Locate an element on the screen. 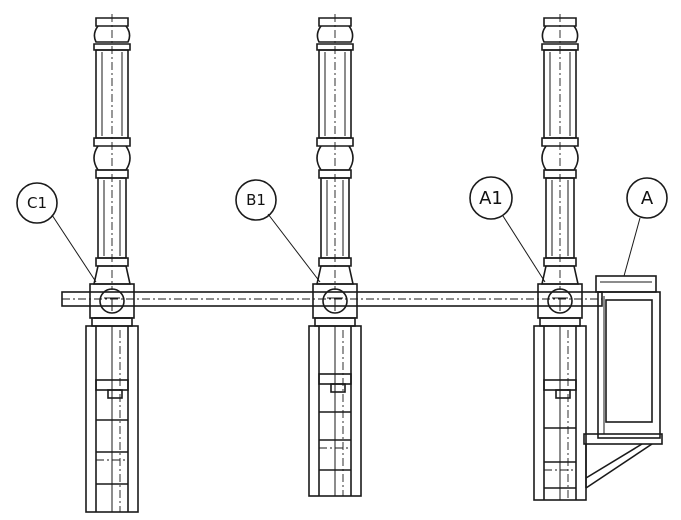 Image resolution: width=681 pixels, height=520 pixels. pole-b is located at coordinates (335, 255).